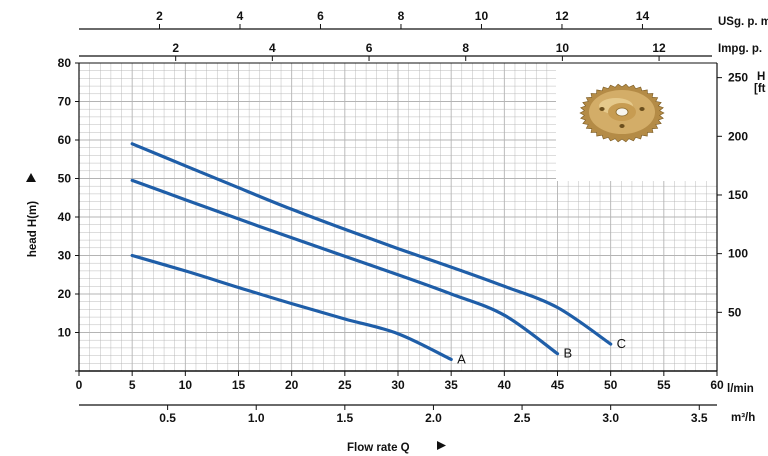 Image resolution: width=768 pixels, height=456 pixels. Describe the element at coordinates (344, 418) in the screenshot. I see `m3h-tick-label: 1.5` at that location.